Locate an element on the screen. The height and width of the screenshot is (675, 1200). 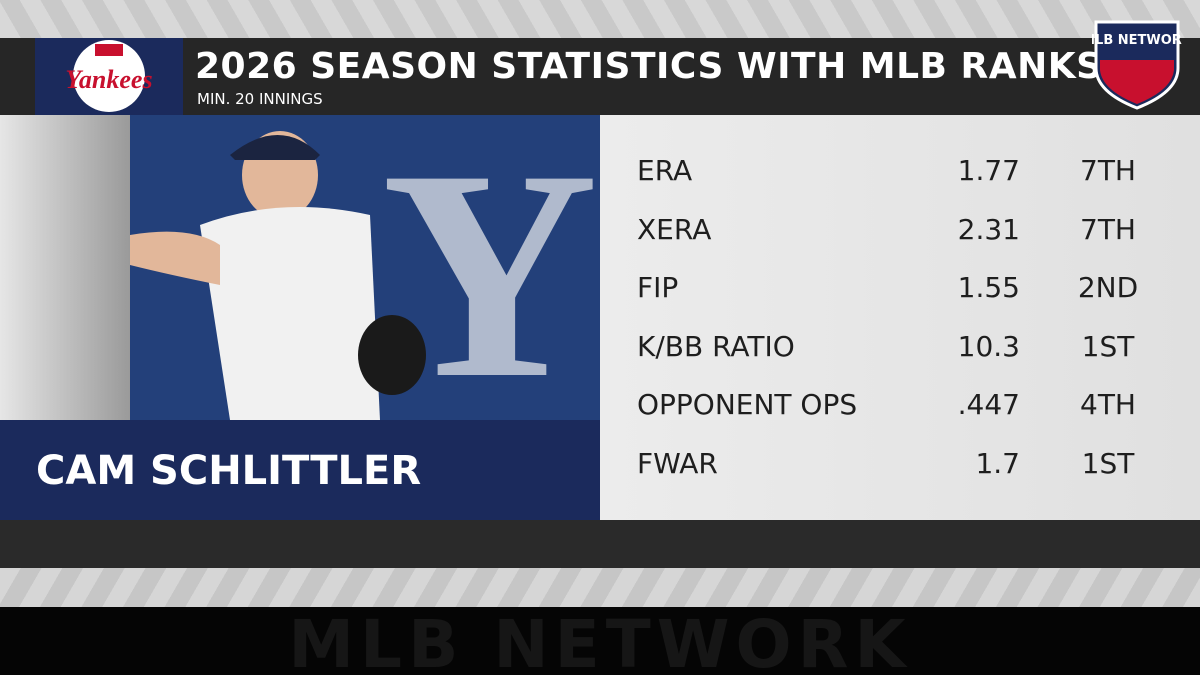
top-strip is located at coordinates (600, 19).